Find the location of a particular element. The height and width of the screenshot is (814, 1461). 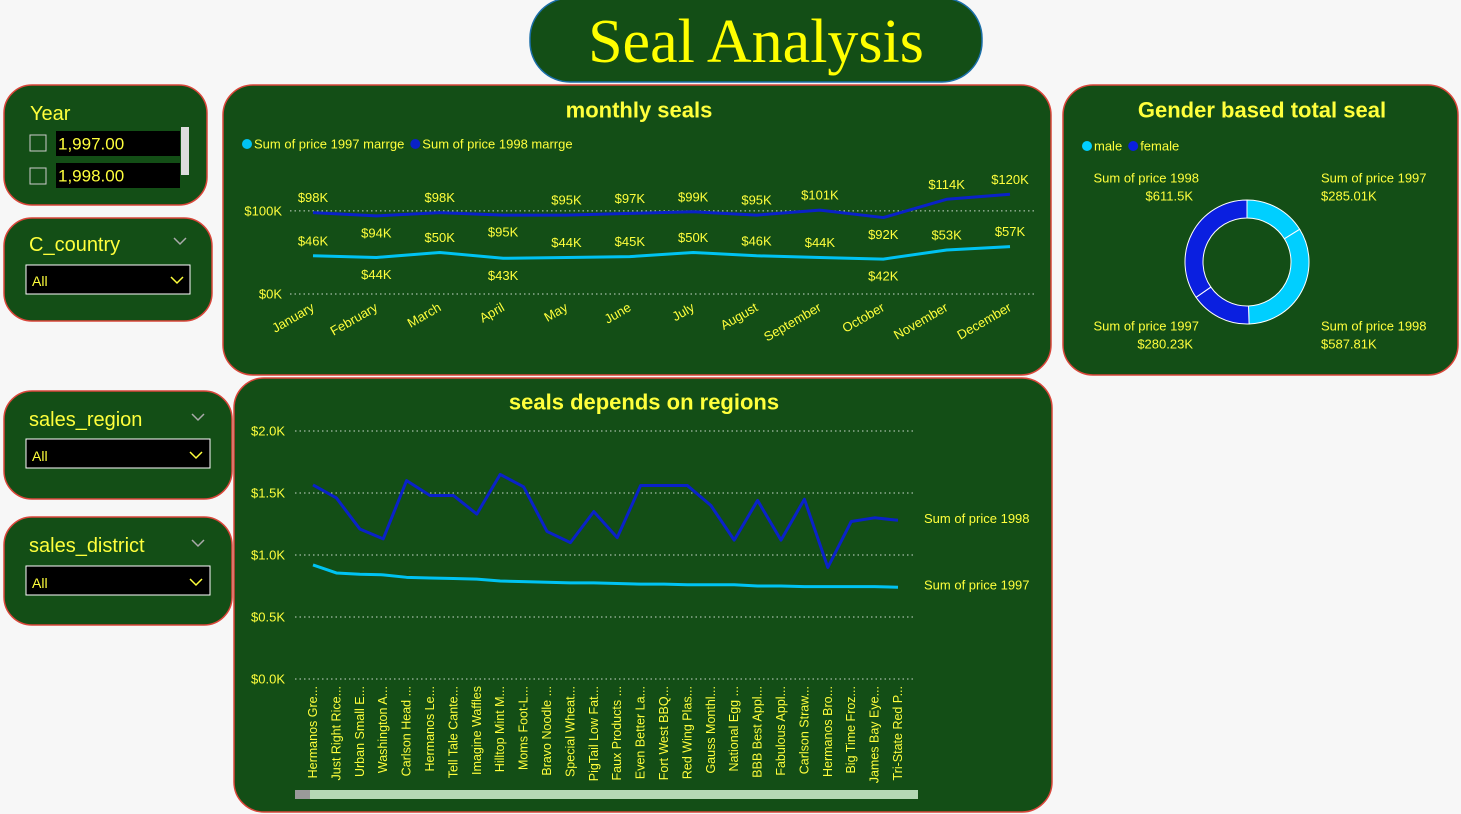

chart-title: monthly seals is located at coordinates (639, 110).